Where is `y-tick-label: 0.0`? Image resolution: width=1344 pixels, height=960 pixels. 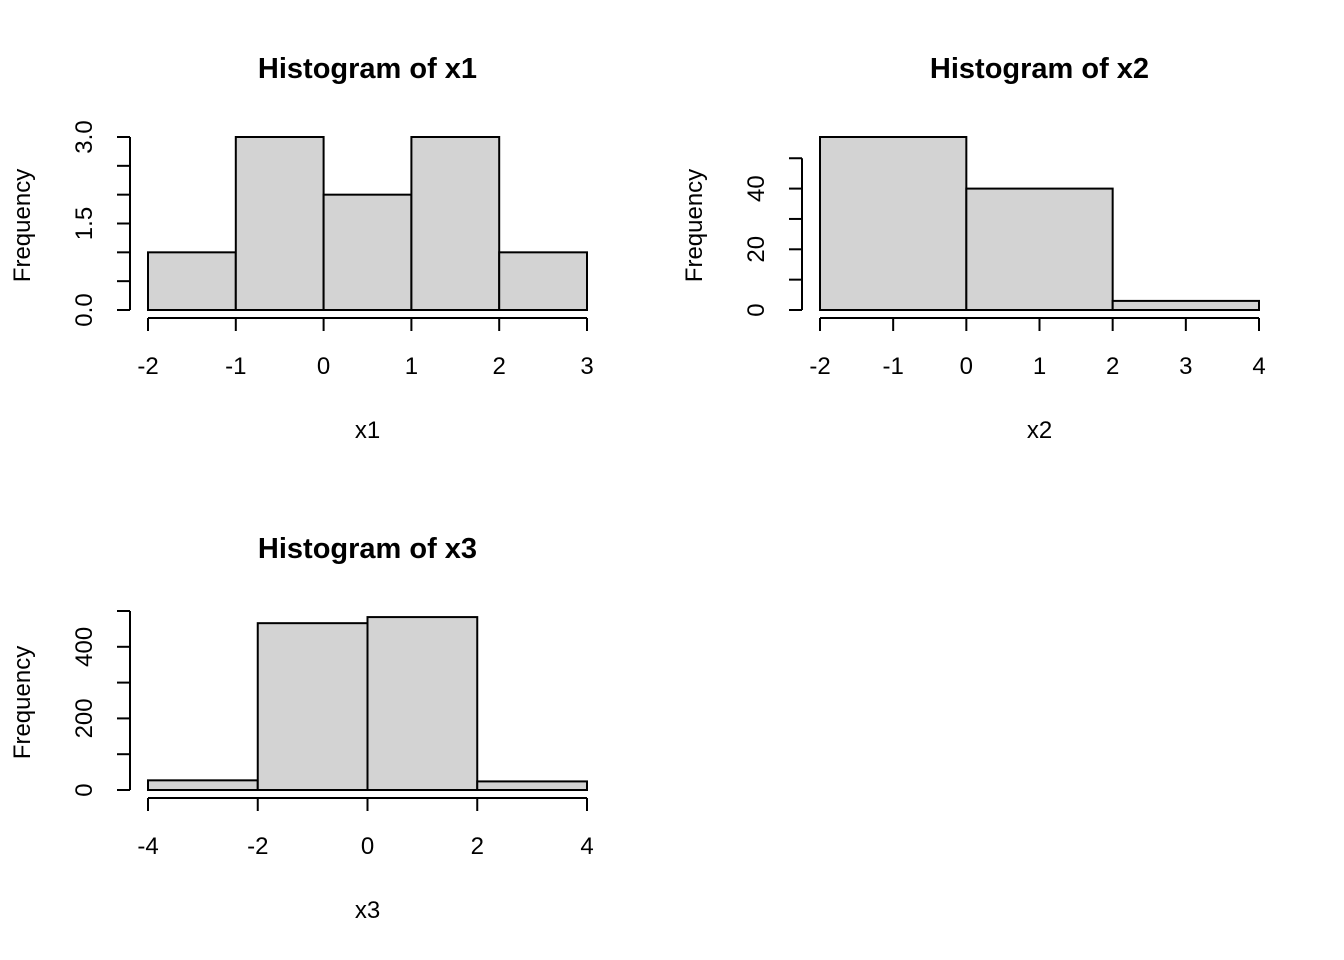
y-tick-label: 0.0 is located at coordinates (84, 309).